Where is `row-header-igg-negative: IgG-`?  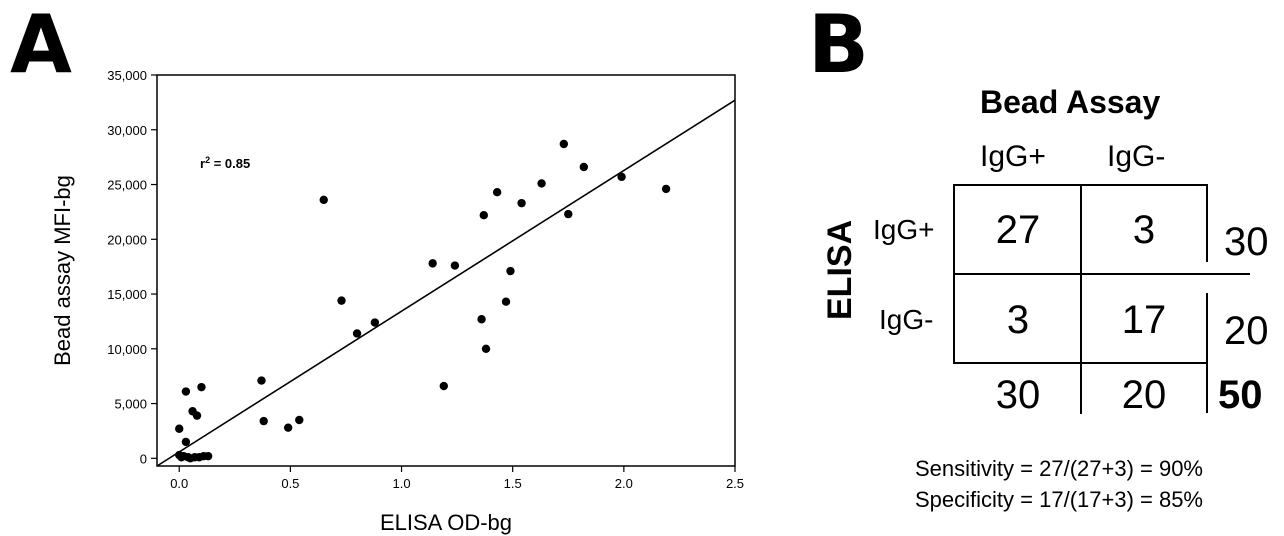 row-header-igg-negative: IgG- is located at coordinates (906, 319).